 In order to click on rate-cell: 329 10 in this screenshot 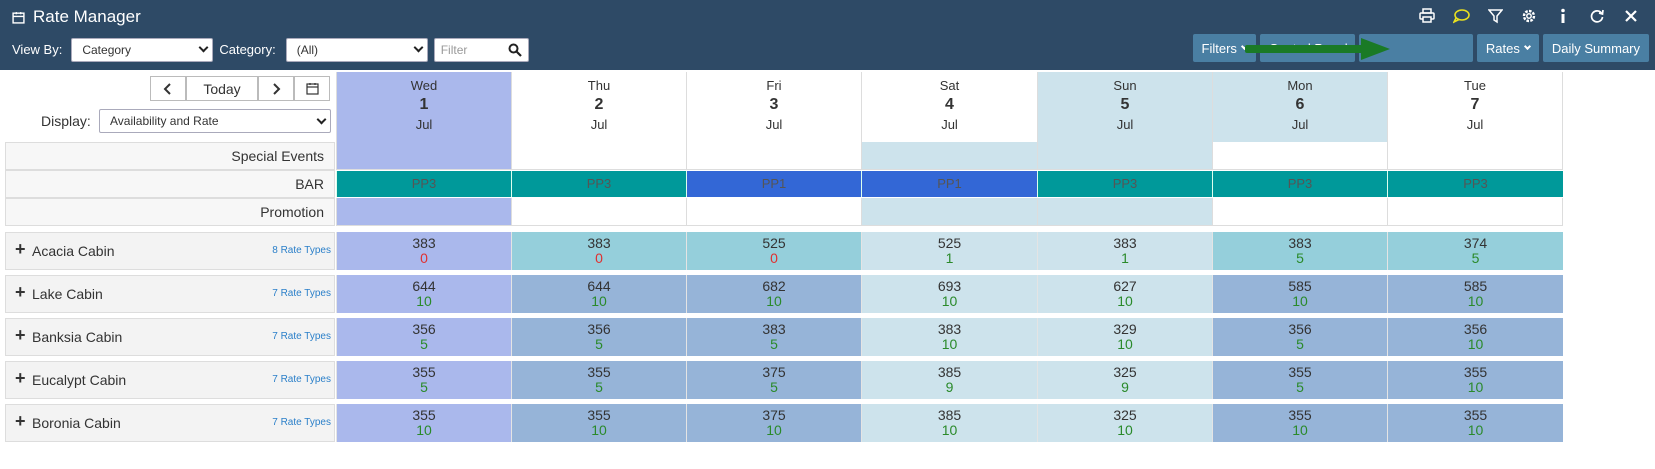, I will do `click(1124, 337)`.